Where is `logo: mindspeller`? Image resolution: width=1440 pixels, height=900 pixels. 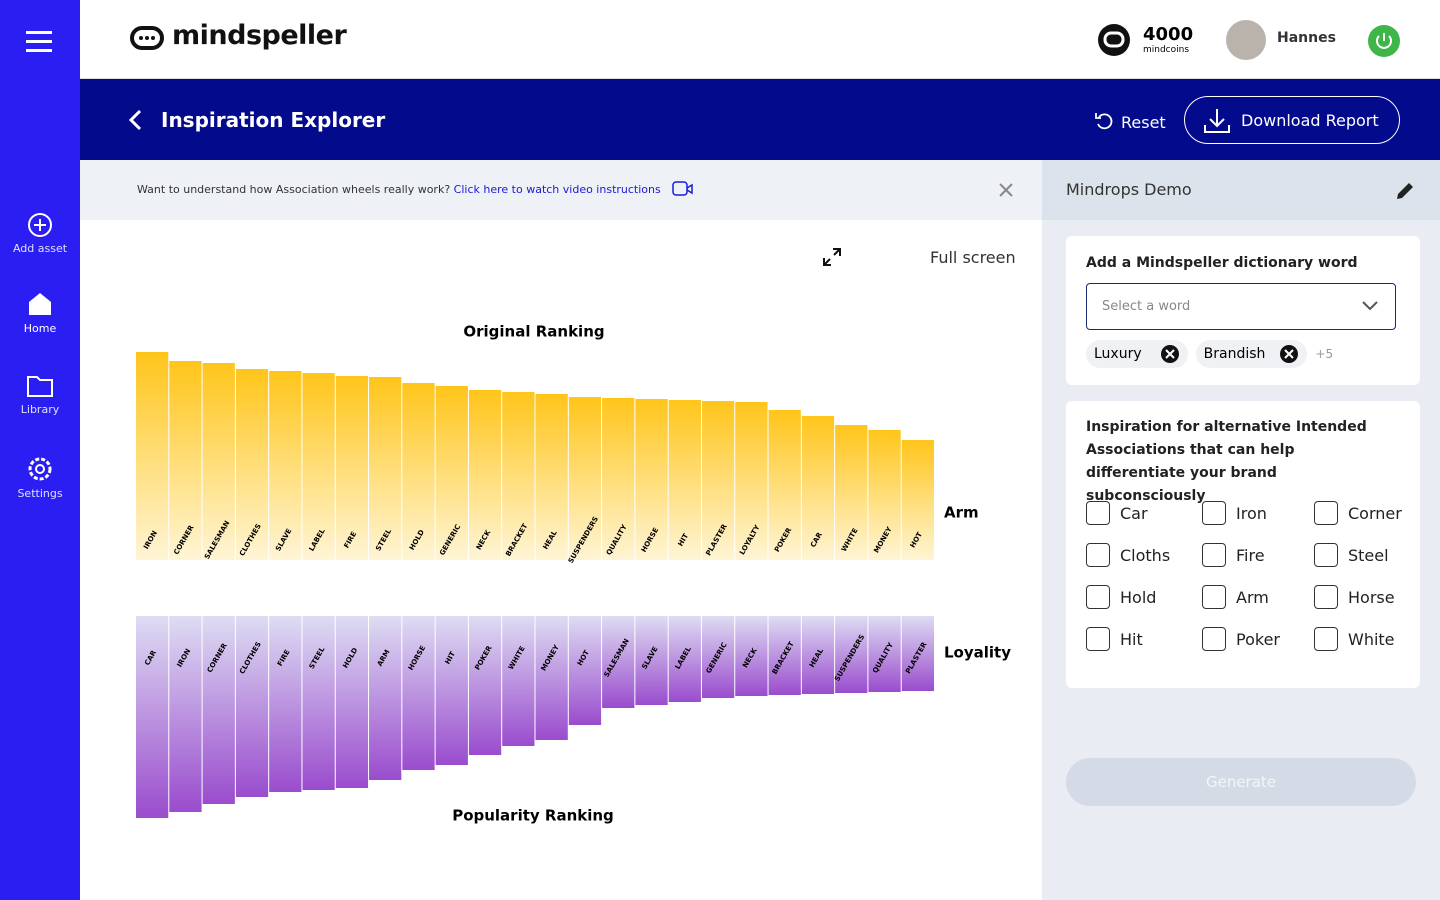 logo: mindspeller is located at coordinates (259, 35).